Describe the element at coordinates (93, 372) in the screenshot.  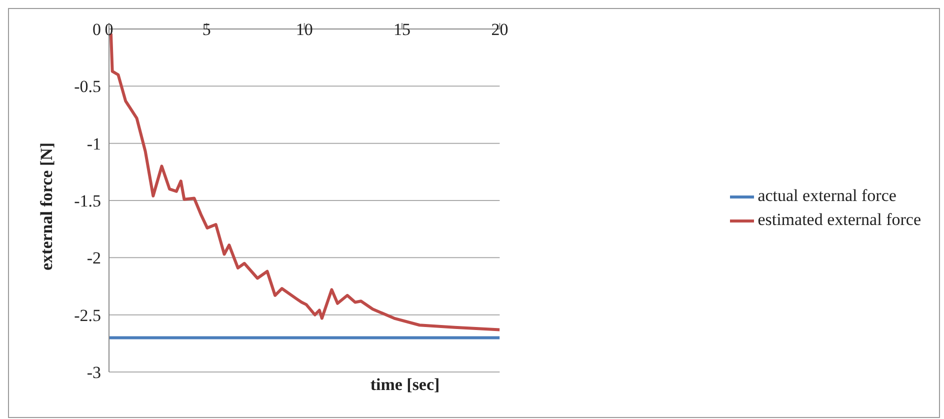
I see `y-tick-label: -3` at that location.